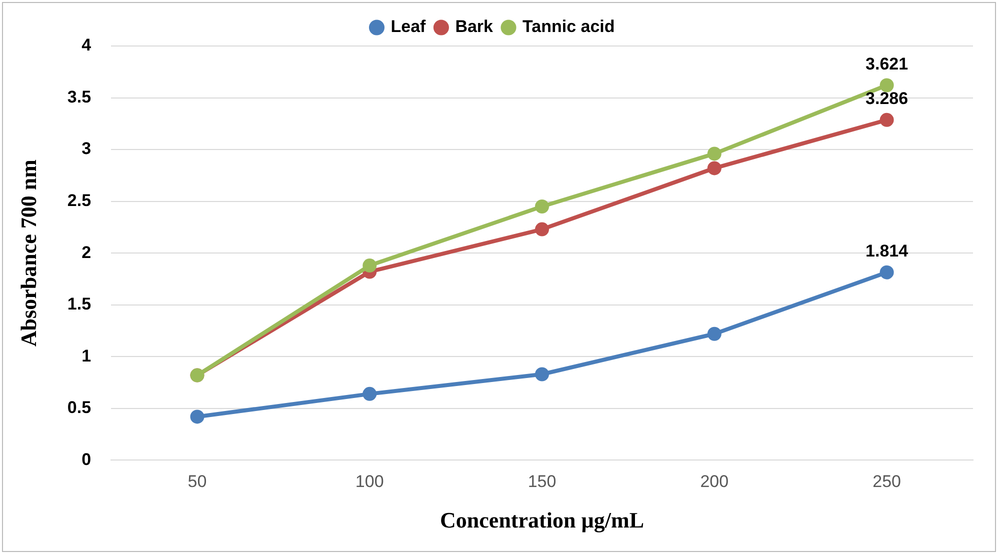 The width and height of the screenshot is (998, 554). Describe the element at coordinates (87, 252) in the screenshot. I see `y-tick-label: 2` at that location.